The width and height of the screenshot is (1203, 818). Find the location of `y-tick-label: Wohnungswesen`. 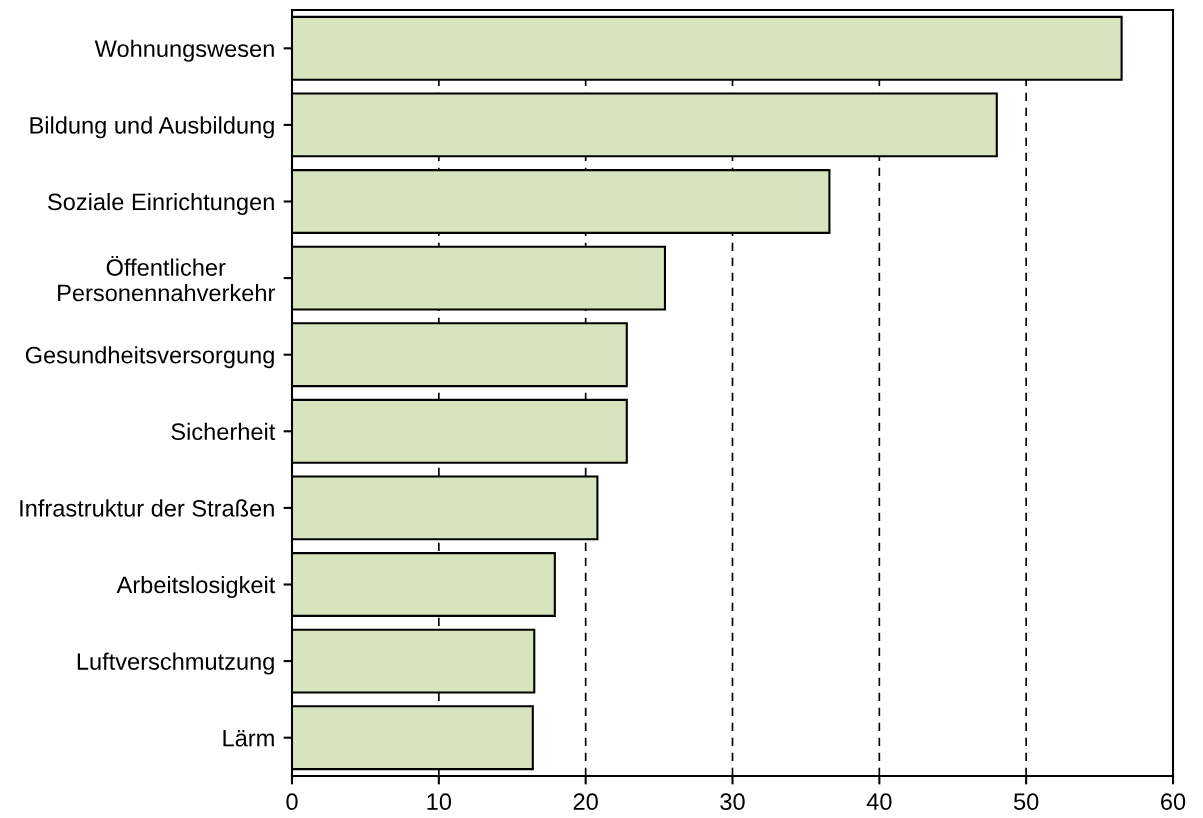

y-tick-label: Wohnungswesen is located at coordinates (184, 50).